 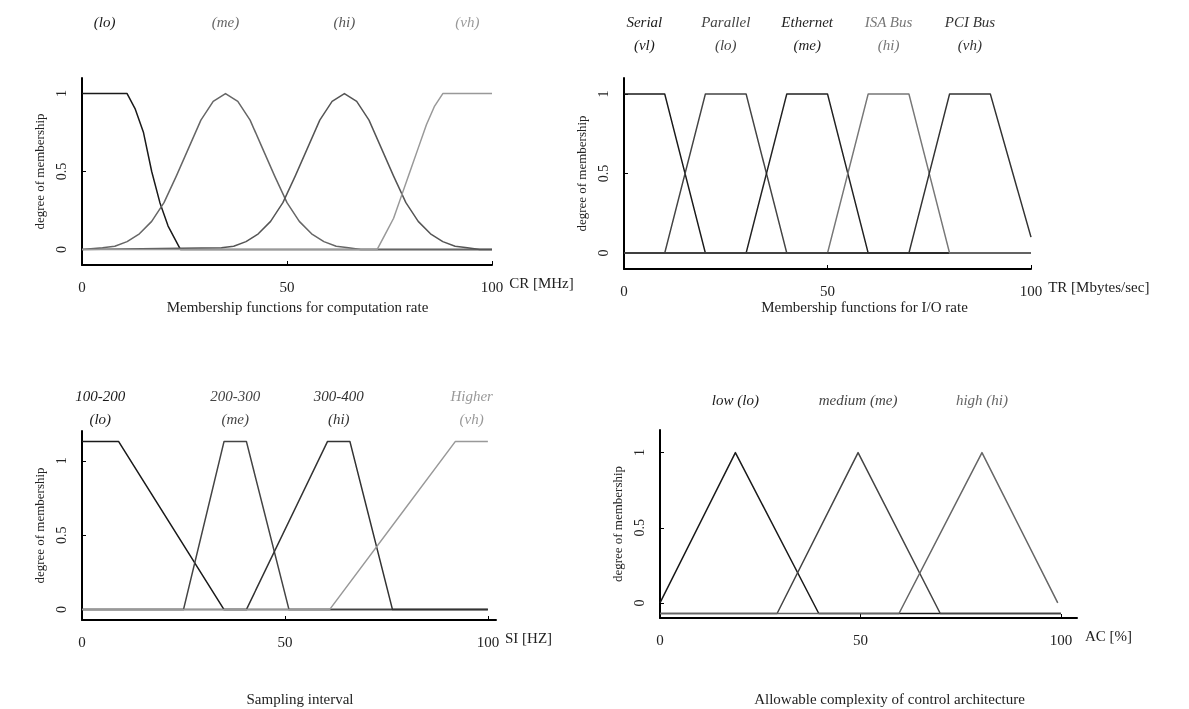 What do you see at coordinates (467, 22) in the screenshot?
I see `text: (vh)` at bounding box center [467, 22].